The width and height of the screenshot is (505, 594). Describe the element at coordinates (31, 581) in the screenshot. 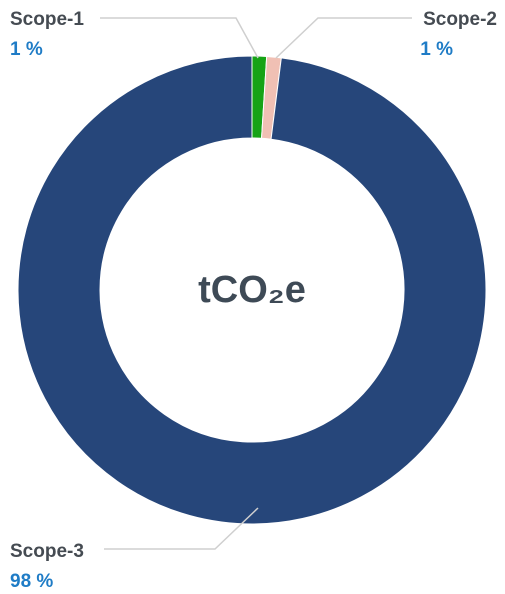

I see `value-label: 98 %` at that location.